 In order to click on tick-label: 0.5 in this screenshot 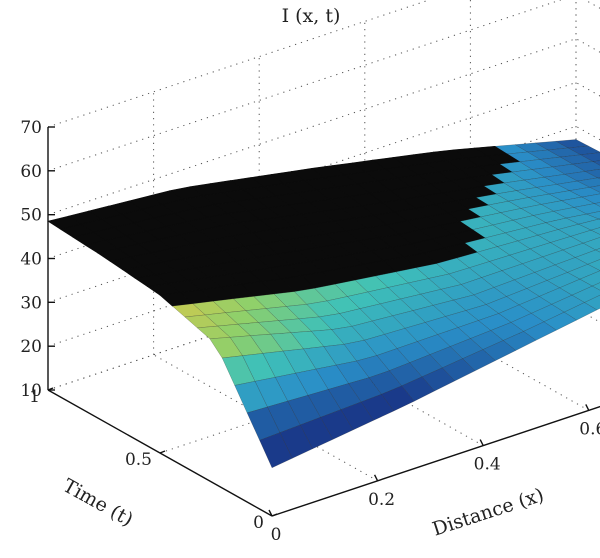, I will do `click(138, 460)`.